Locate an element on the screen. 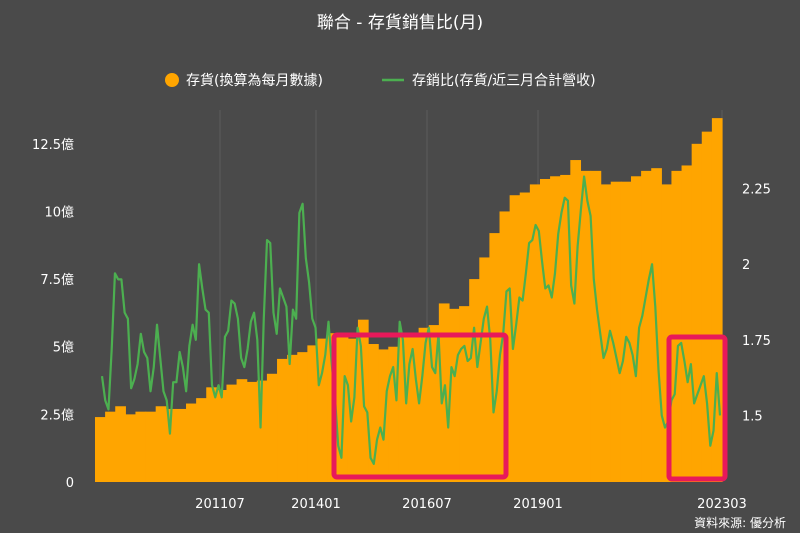  legend: 存貨(換算為每月數據) 存銷比(存貨/近三月合計營收) is located at coordinates (380, 80).